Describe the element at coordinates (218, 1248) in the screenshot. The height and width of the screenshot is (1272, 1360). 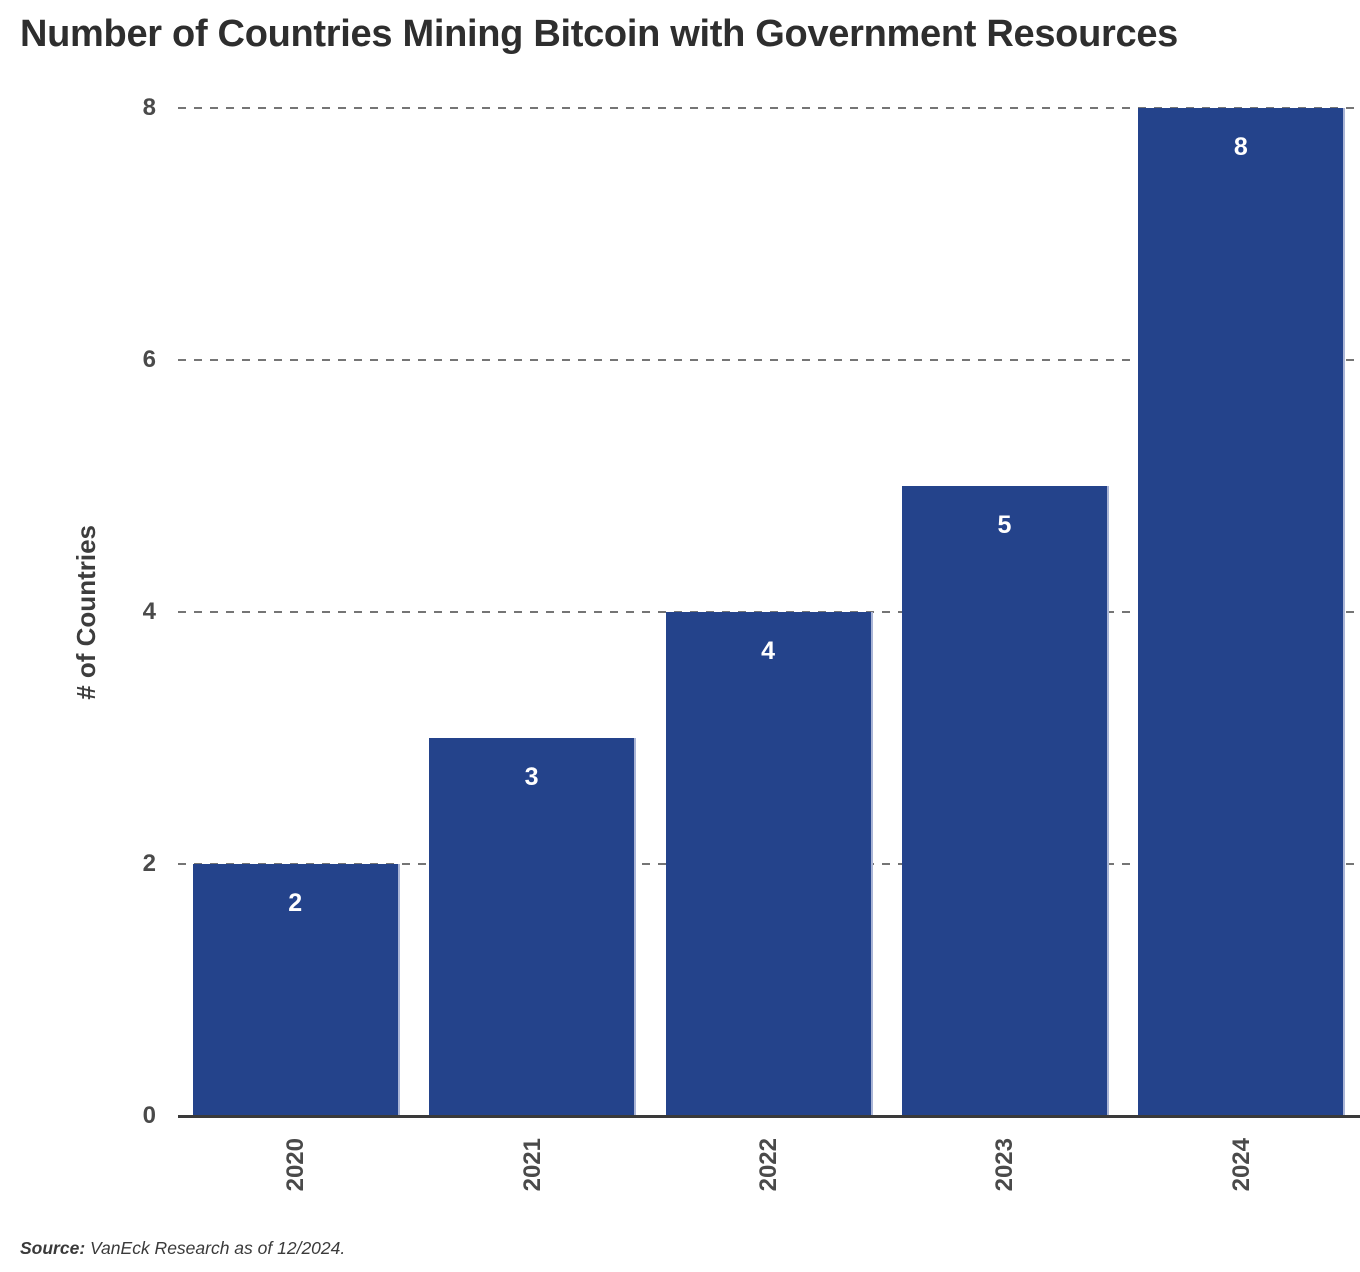
I see `source-text: VanEck Research as of 12/2024.` at that location.